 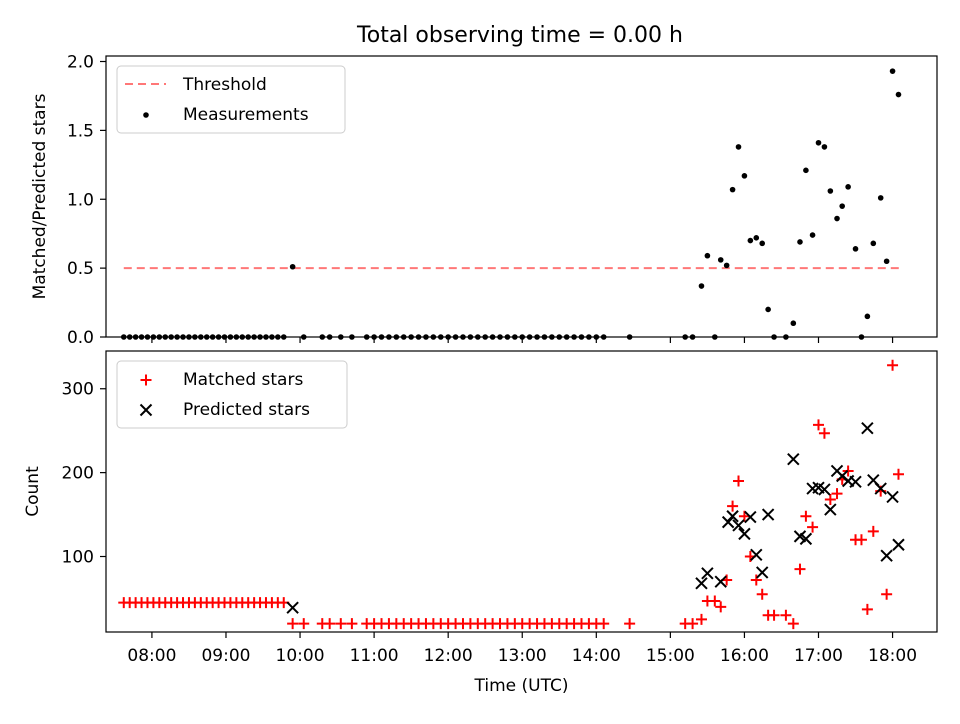 I want to click on legend-matched-swatch, so click(x=146, y=380).